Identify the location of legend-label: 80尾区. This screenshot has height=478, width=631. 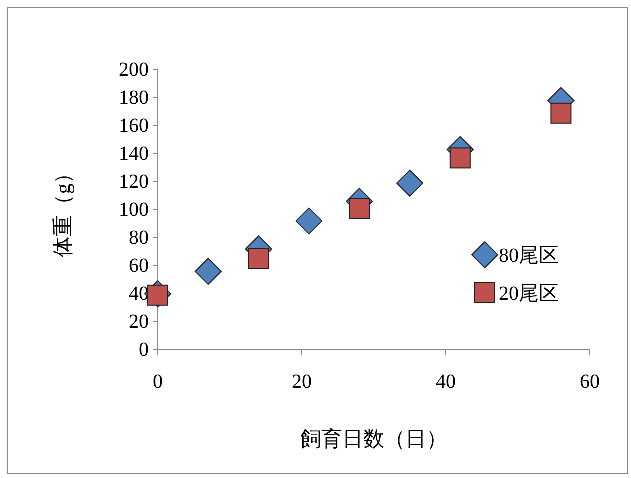
(529, 256).